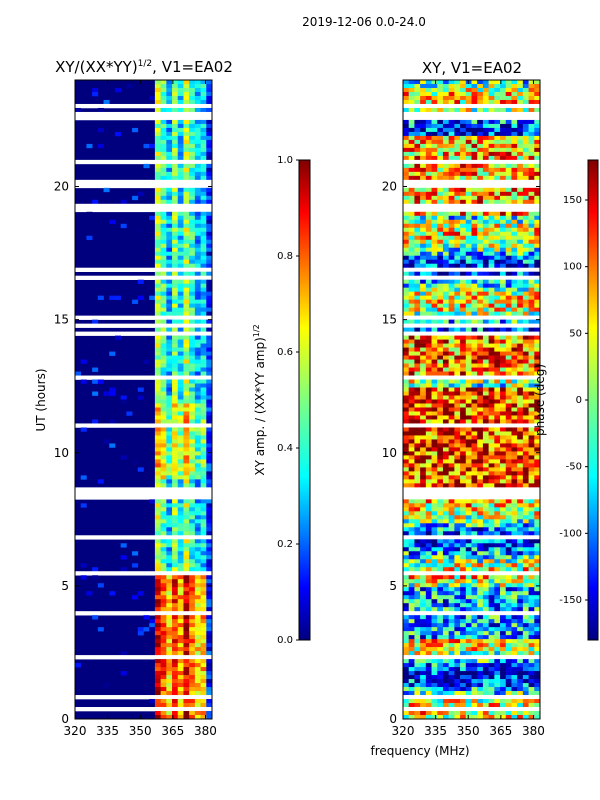 The width and height of the screenshot is (600, 800). What do you see at coordinates (143, 162) in the screenshot?
I see `amplitude-gap` at bounding box center [143, 162].